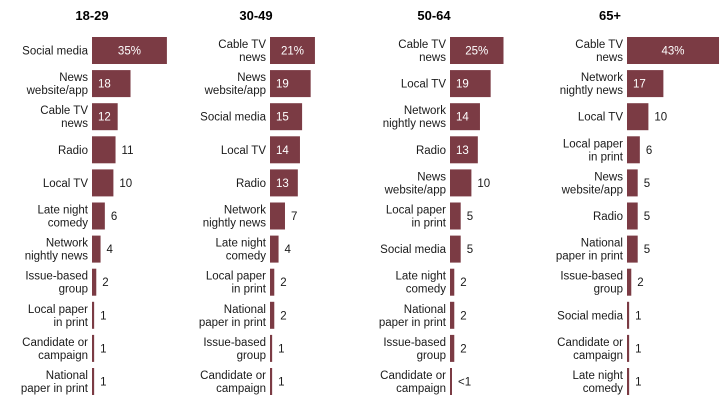 The image size is (726, 414). Describe the element at coordinates (288, 250) in the screenshot. I see `data-label: 4` at that location.